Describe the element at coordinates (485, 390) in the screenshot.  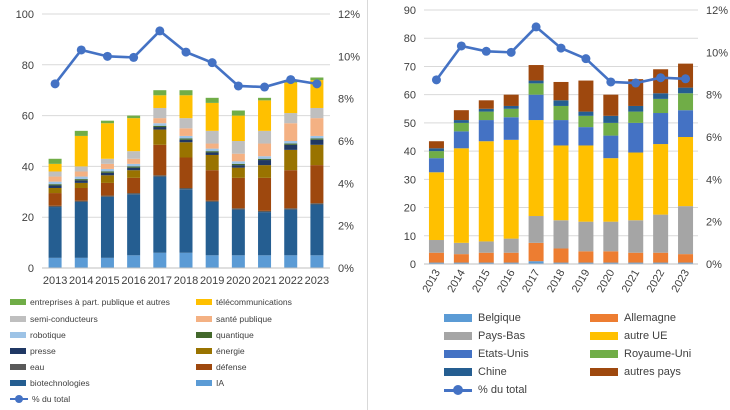
I see `legend-item: % du total` at that location.